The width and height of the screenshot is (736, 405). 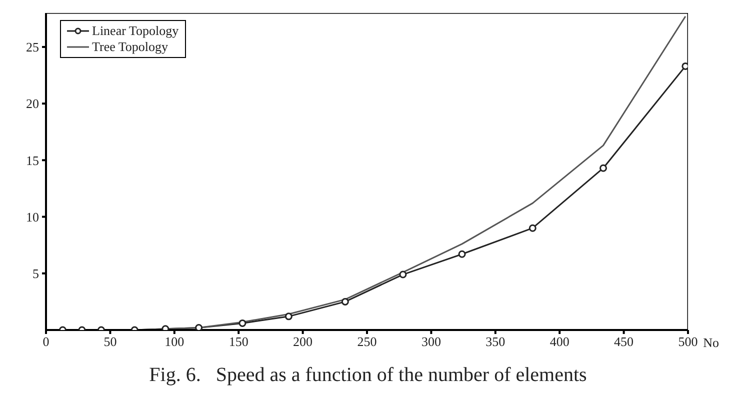 What do you see at coordinates (560, 342) in the screenshot?
I see `x-tick-label: 400` at bounding box center [560, 342].